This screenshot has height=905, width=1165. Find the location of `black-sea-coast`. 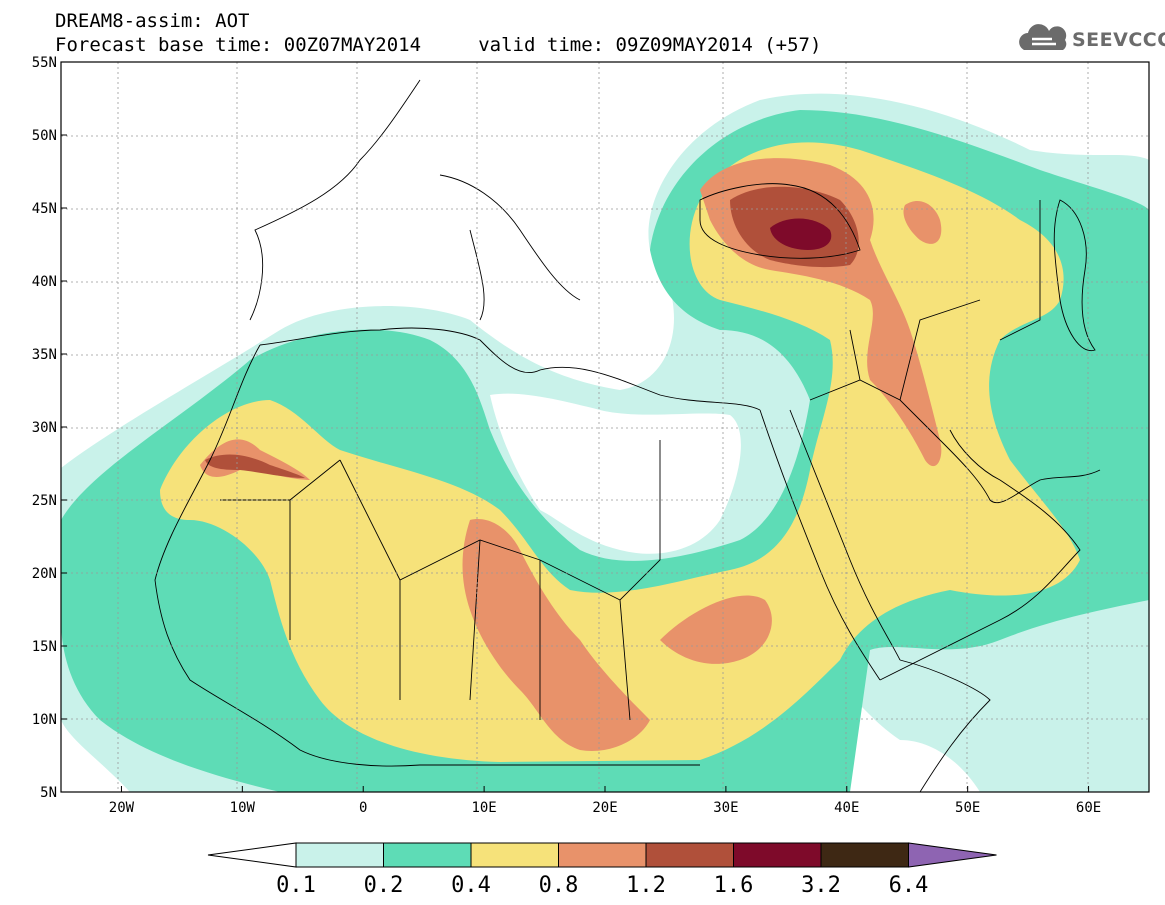

black-sea-coast is located at coordinates (780, 221).